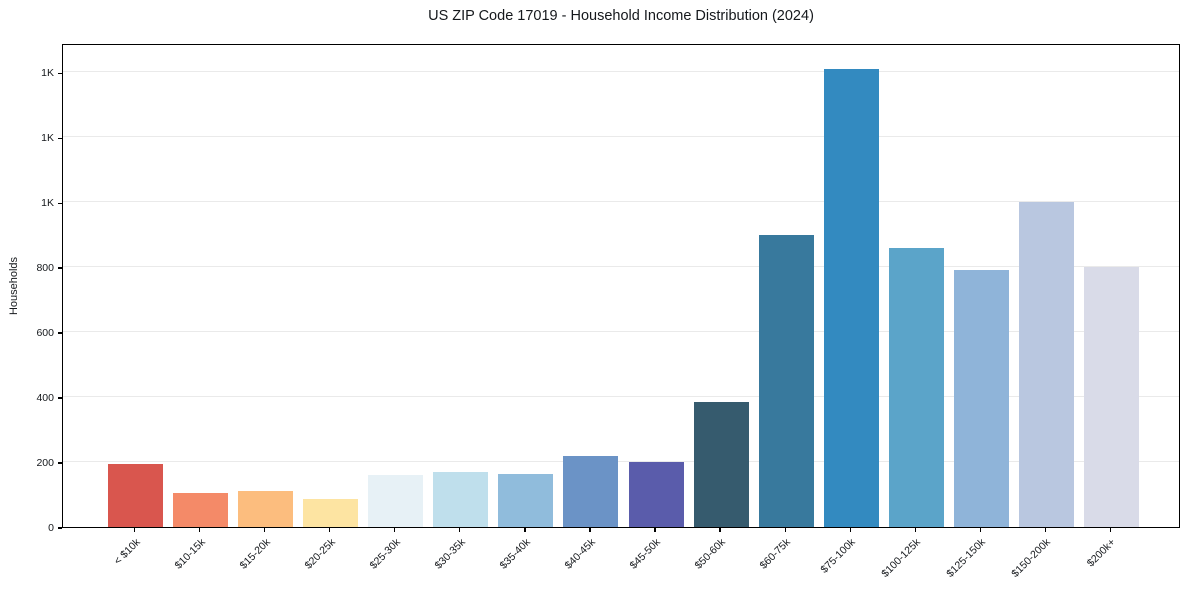  Describe the element at coordinates (851, 298) in the screenshot. I see `bar-75-100k` at that location.